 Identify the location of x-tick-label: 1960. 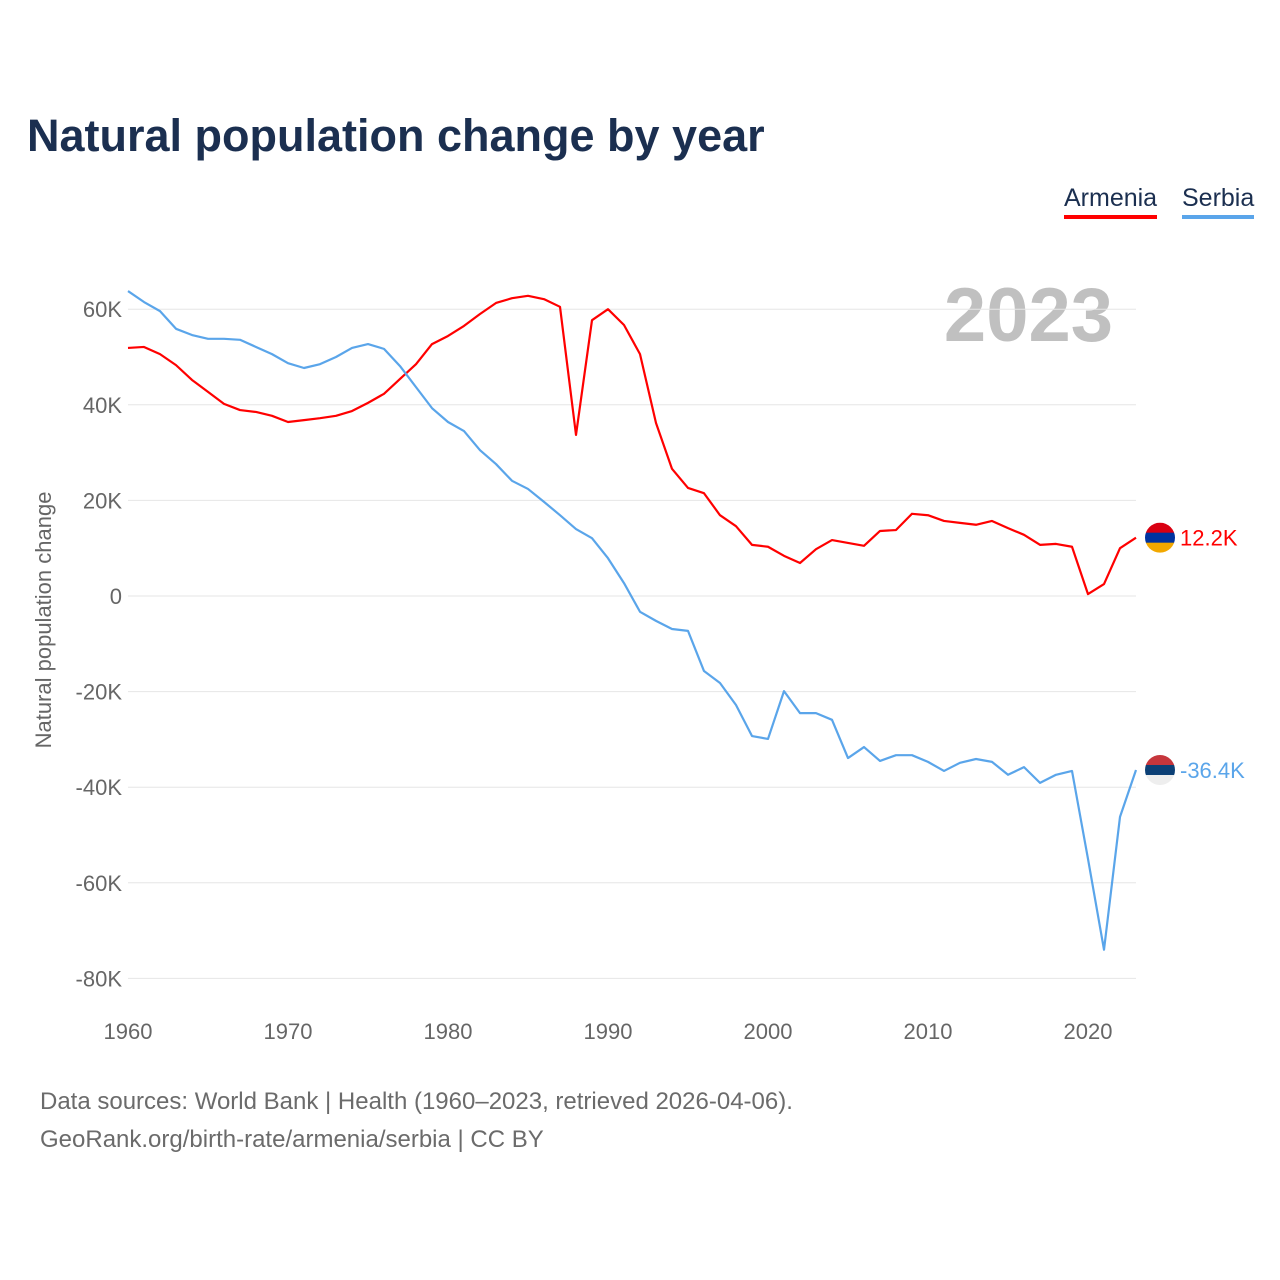
(128, 1031).